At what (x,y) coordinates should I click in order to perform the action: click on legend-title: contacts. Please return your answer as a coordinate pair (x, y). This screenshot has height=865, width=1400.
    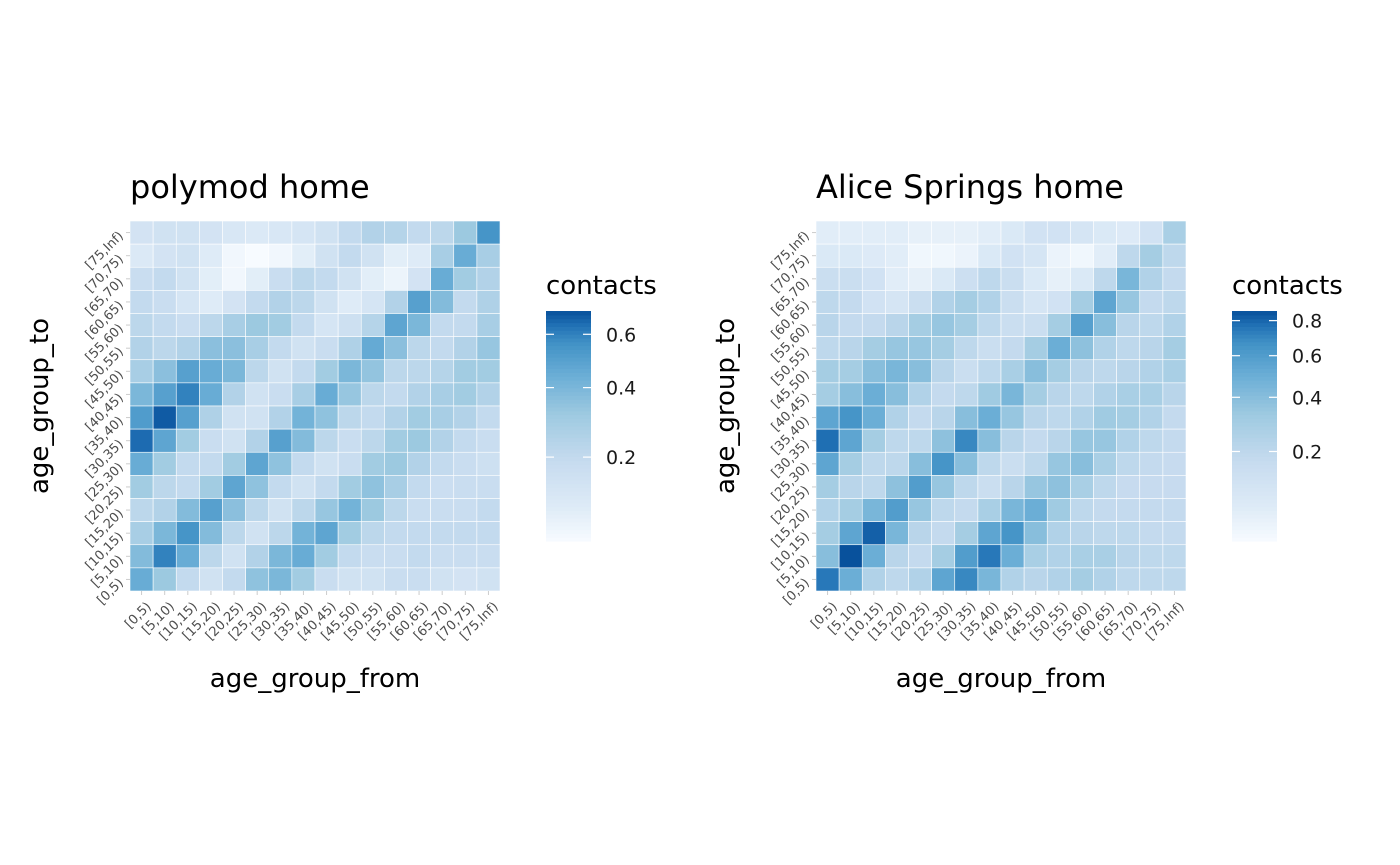
    Looking at the image, I should click on (1287, 286).